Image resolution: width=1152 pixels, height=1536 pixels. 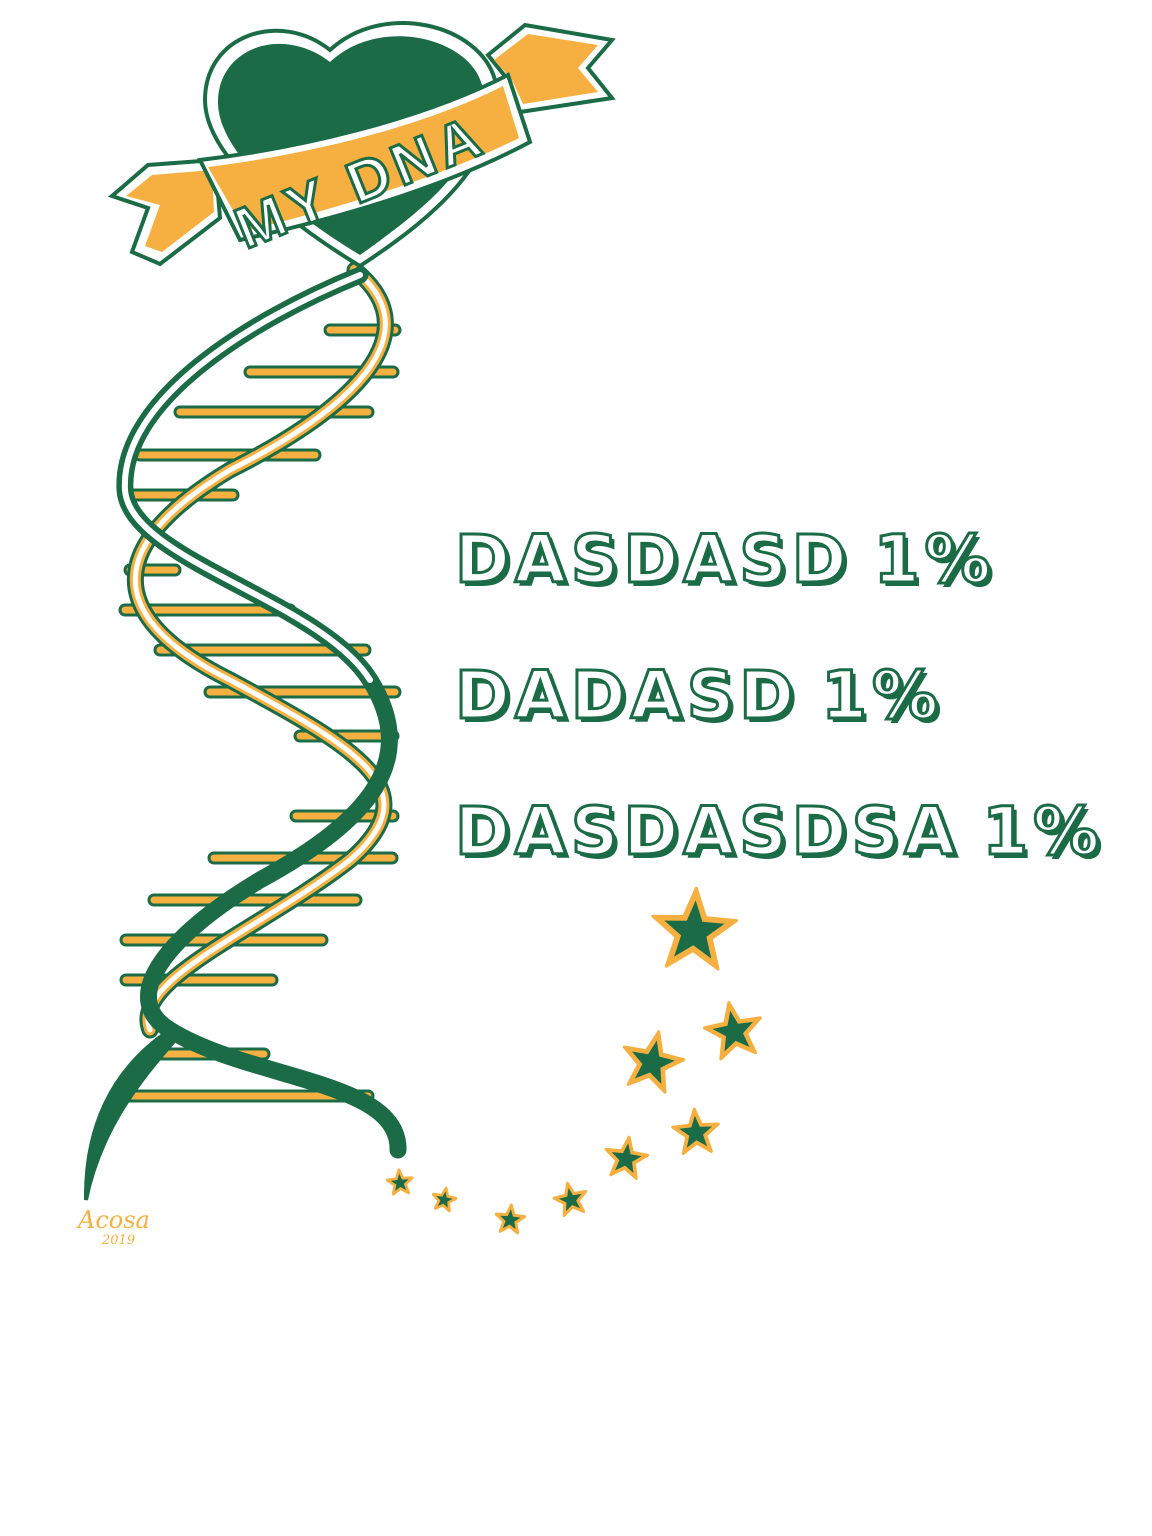 I want to click on dna-strand-b, so click(x=260, y=650).